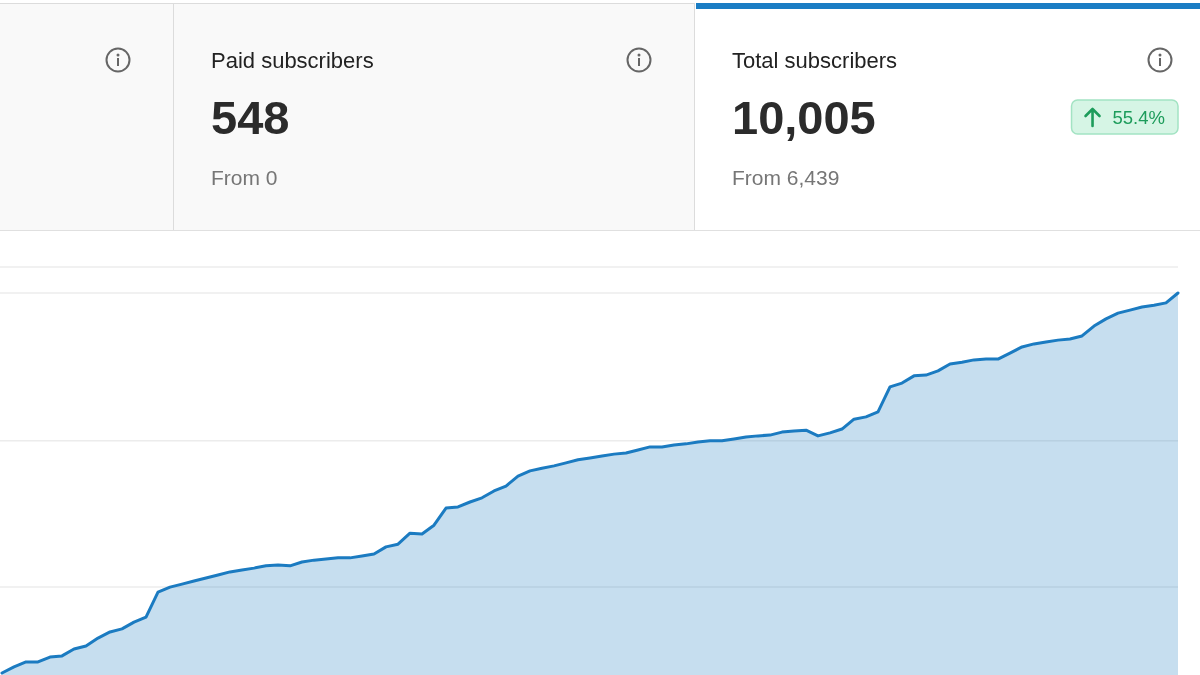  What do you see at coordinates (292, 60) in the screenshot?
I see `text: Paid subscribers` at bounding box center [292, 60].